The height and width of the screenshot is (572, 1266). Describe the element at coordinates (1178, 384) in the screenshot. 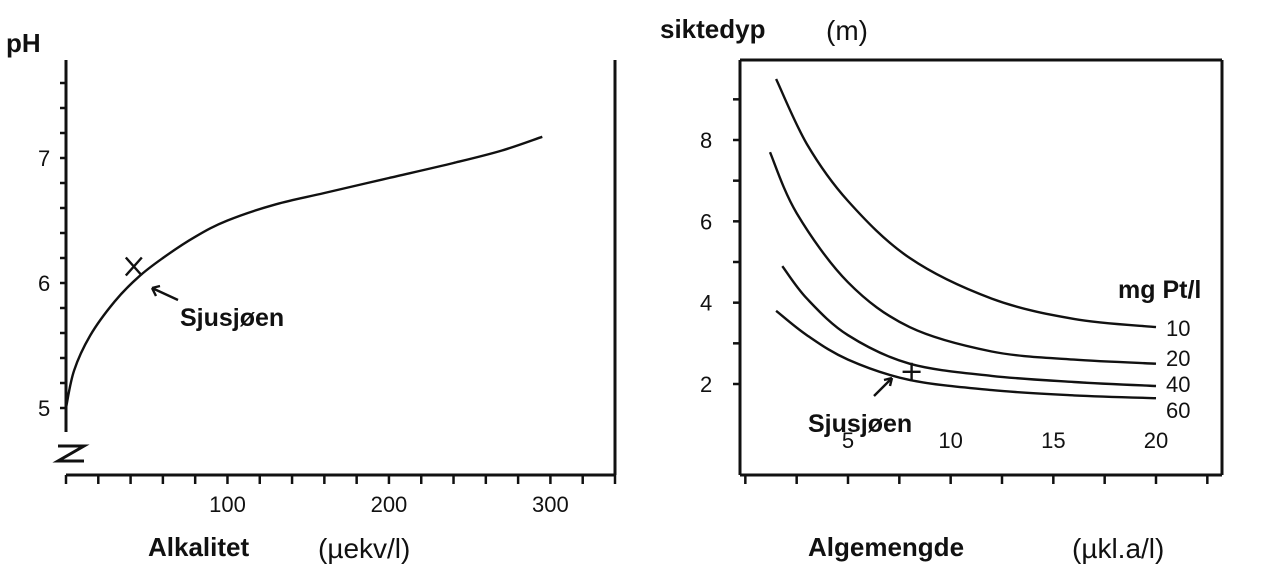

I see `secchi-series-label-40: 40` at that location.